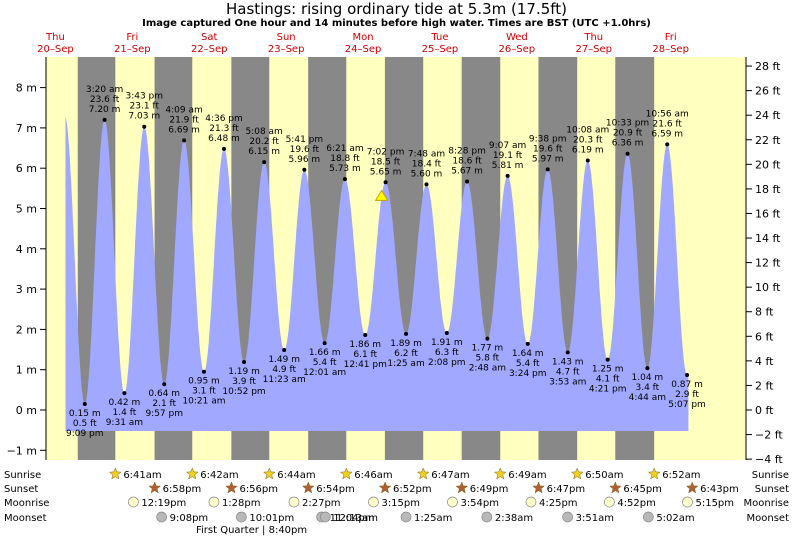  What do you see at coordinates (768, 115) in the screenshot?
I see `y-tick-label-ft: 24 ft` at bounding box center [768, 115].